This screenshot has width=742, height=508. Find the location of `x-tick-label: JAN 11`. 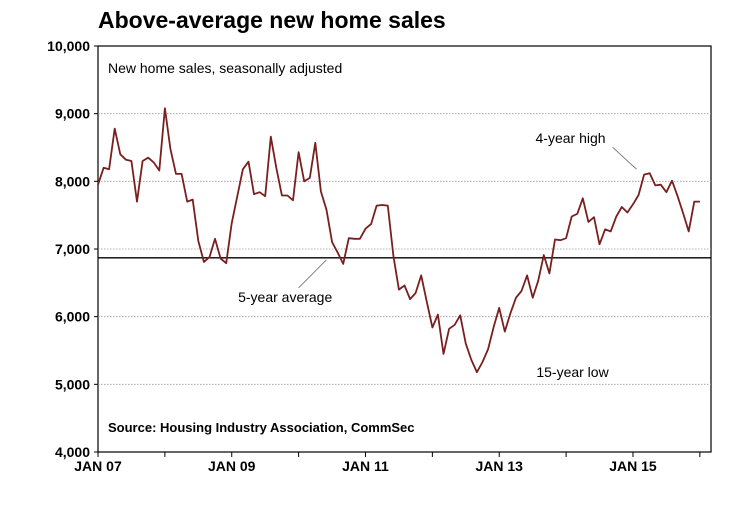

x-tick-label: JAN 11 is located at coordinates (365, 466).